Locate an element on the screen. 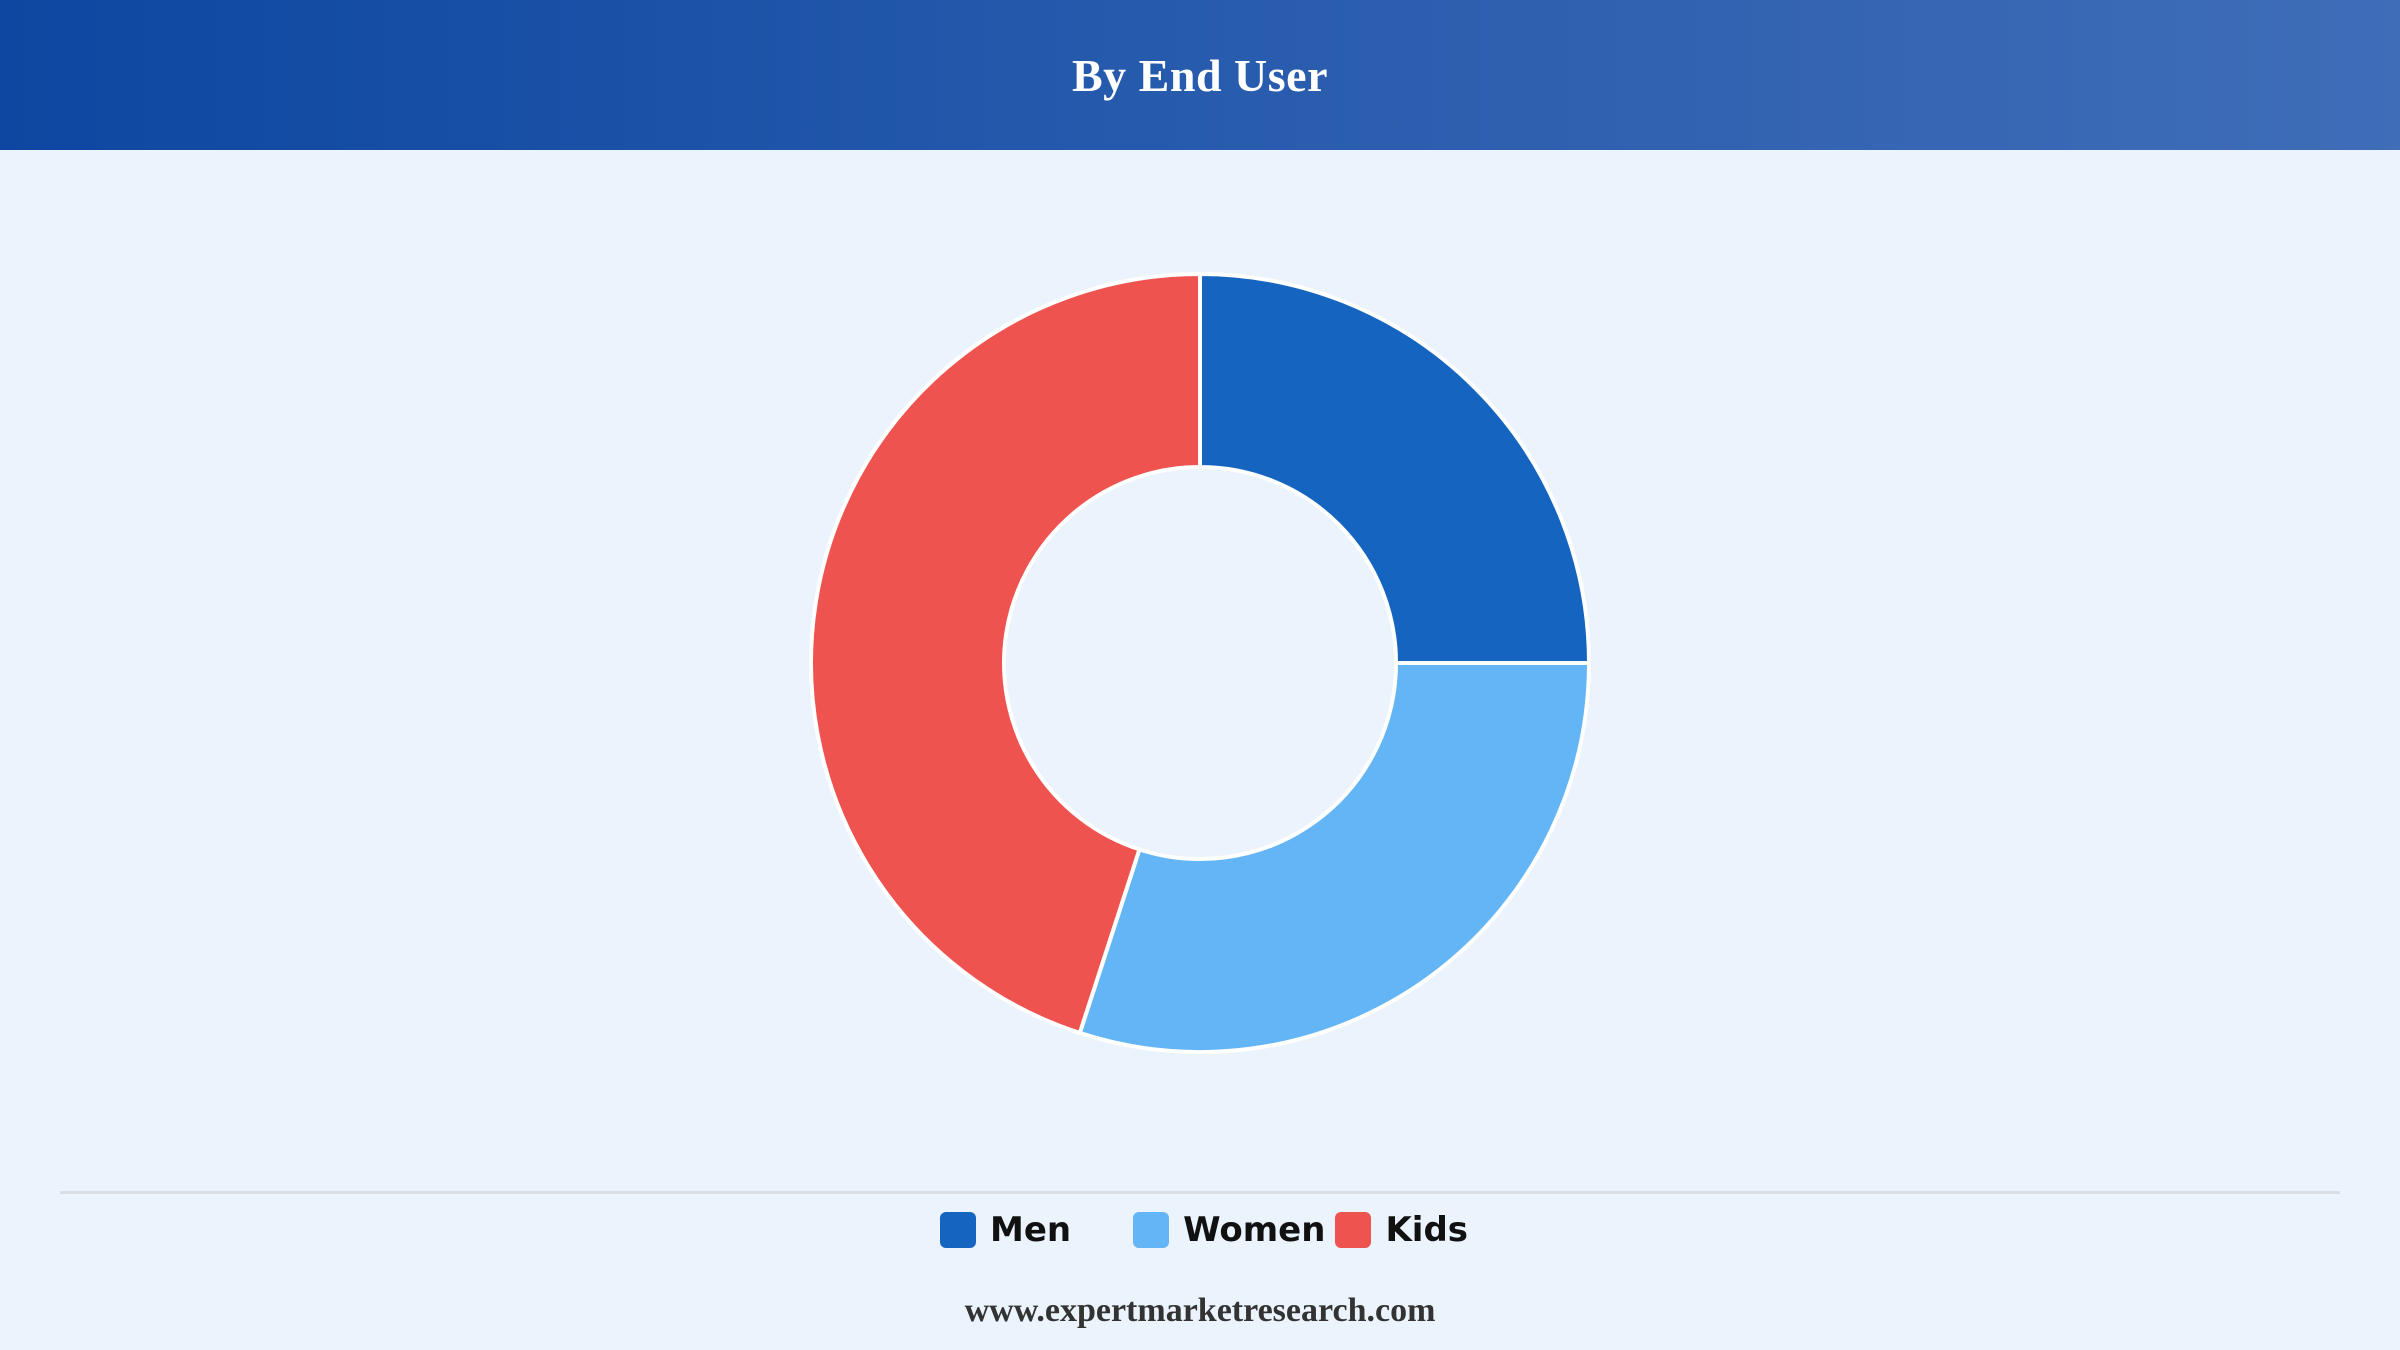 The height and width of the screenshot is (1350, 2400). chart-title: By End User is located at coordinates (1200, 75).